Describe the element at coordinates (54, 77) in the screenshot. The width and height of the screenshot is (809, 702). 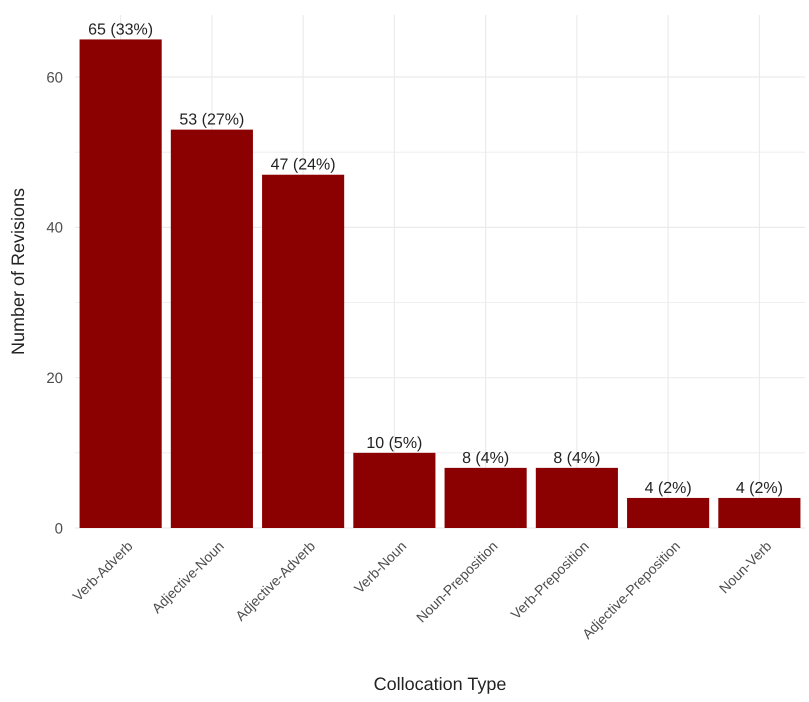
I see `y-tick-label: 60` at that location.